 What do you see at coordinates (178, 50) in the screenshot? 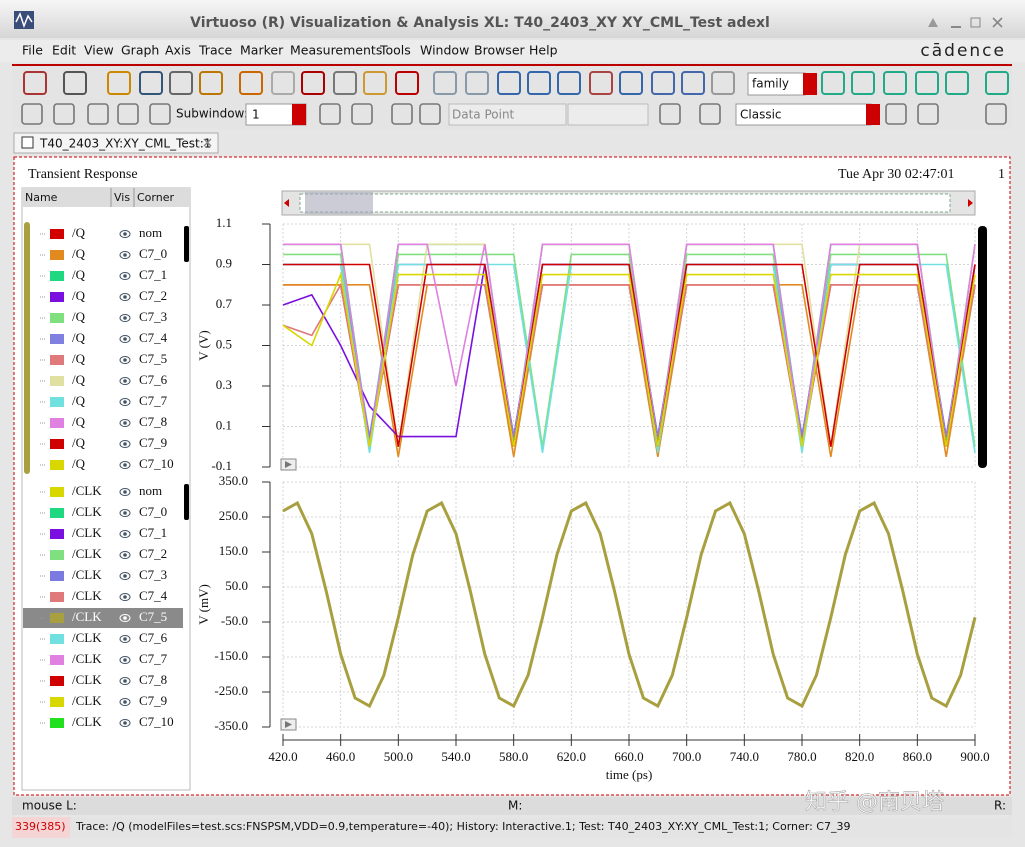
I see `menu-item: Axis` at bounding box center [178, 50].